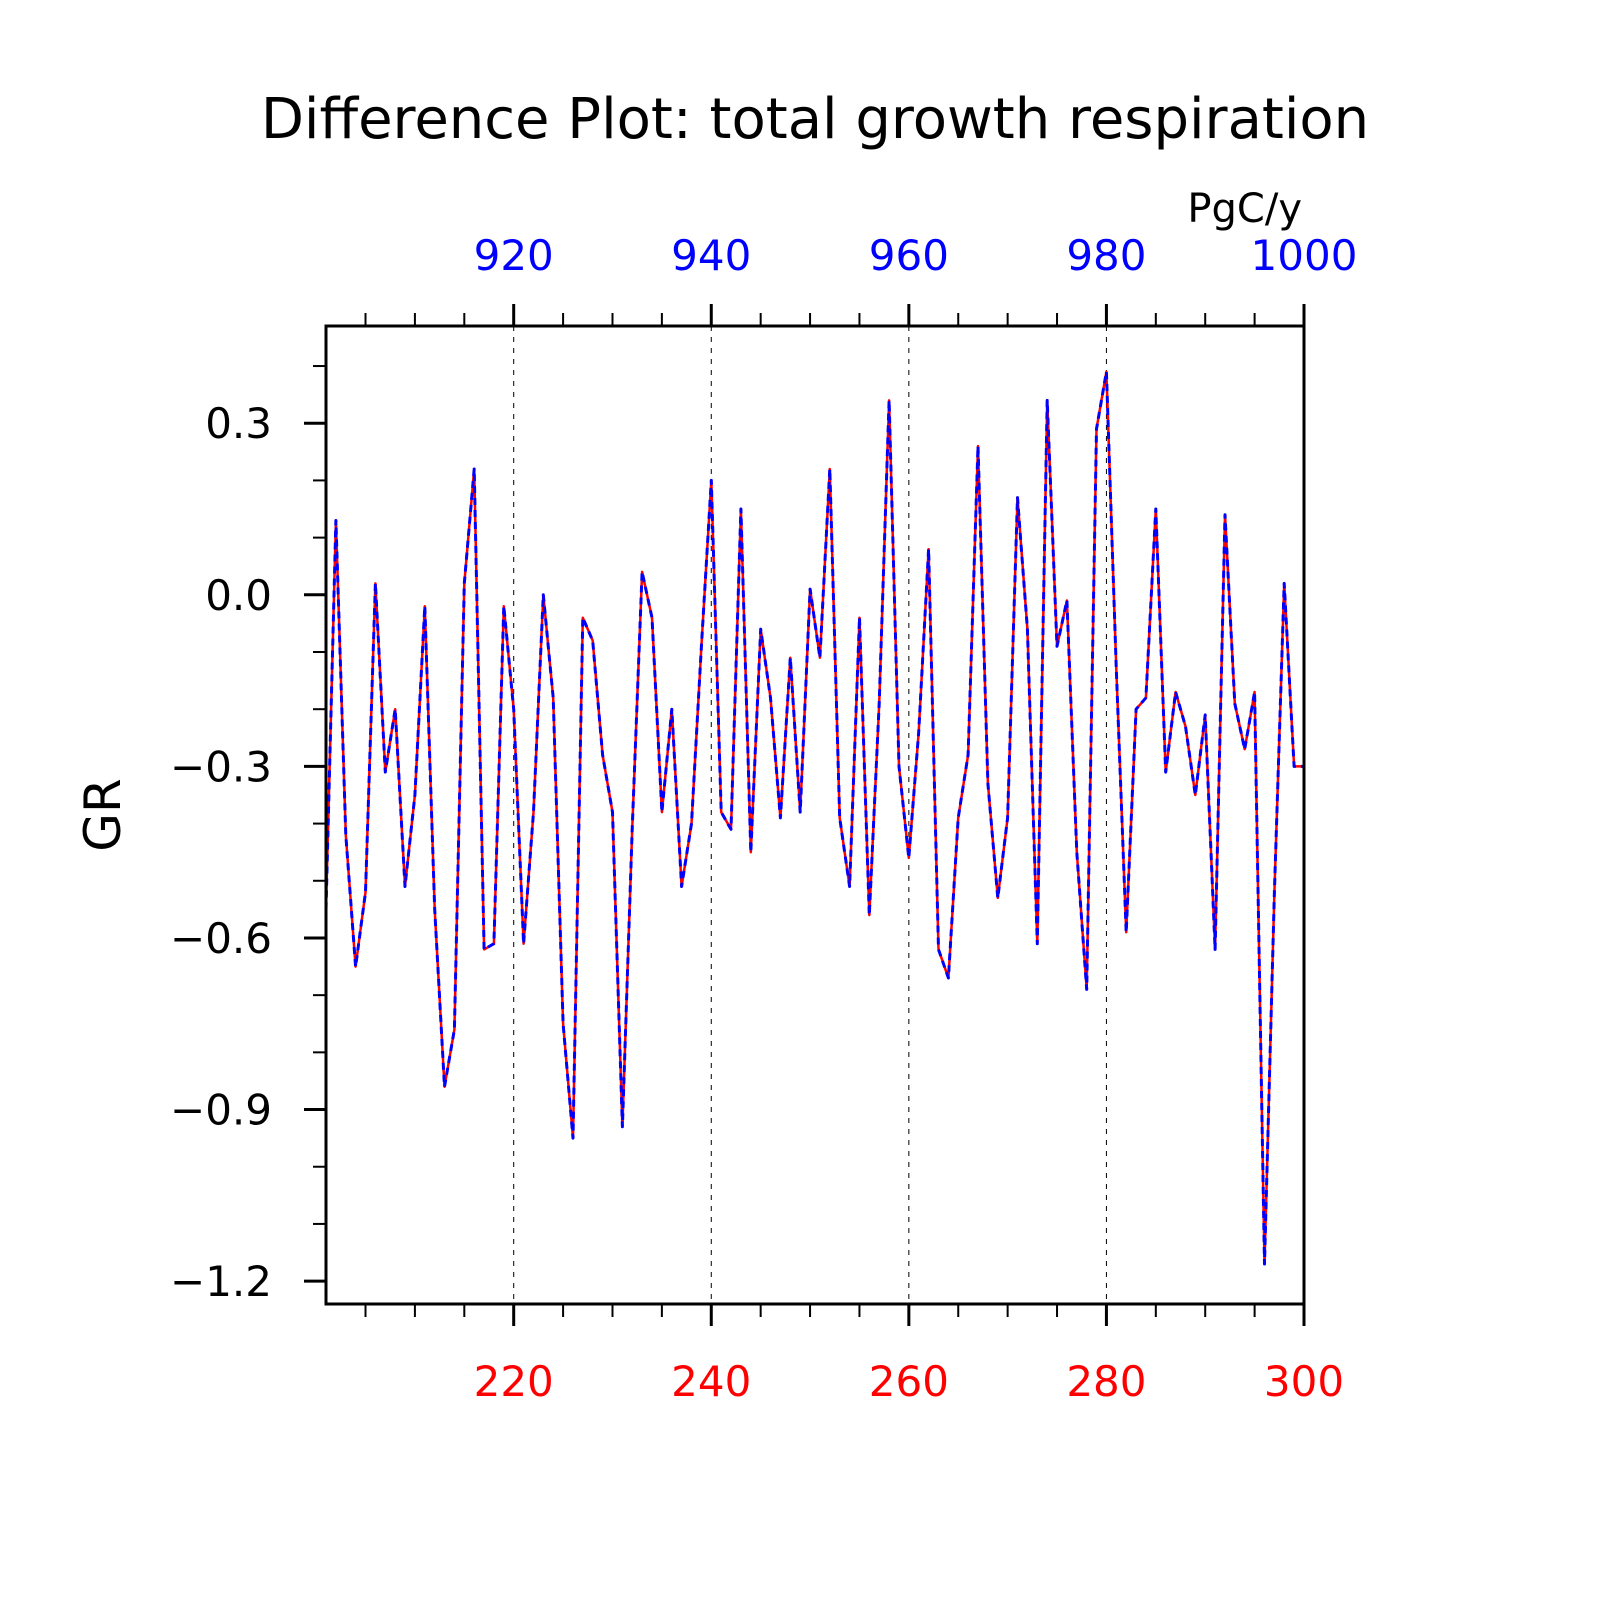 The height and width of the screenshot is (1620, 1620). What do you see at coordinates (221, 1110) in the screenshot?
I see `left-tick-label: −0.9` at bounding box center [221, 1110].